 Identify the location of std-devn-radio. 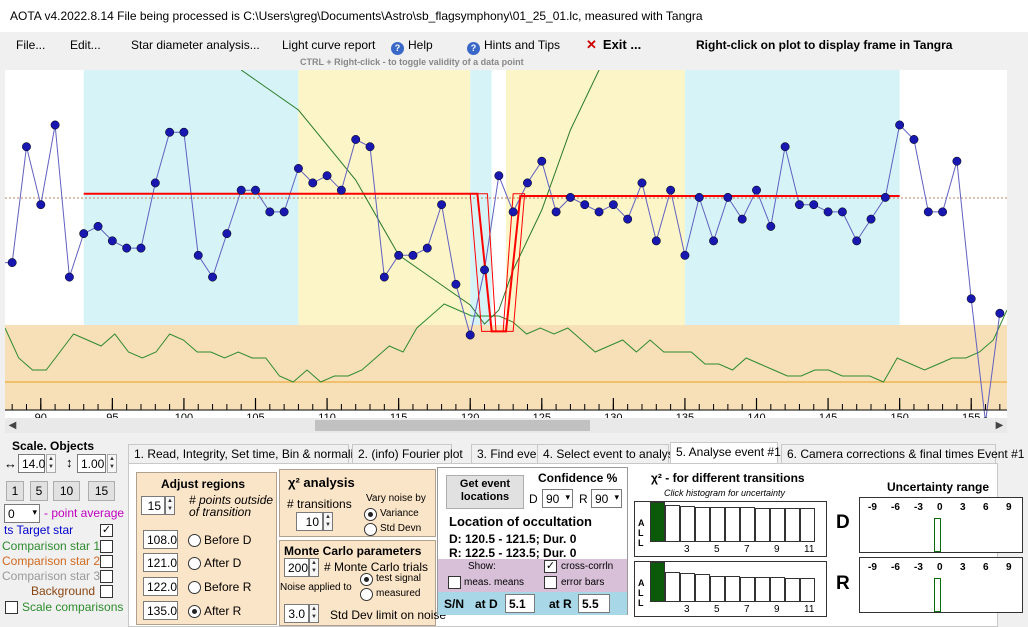
(370, 529).